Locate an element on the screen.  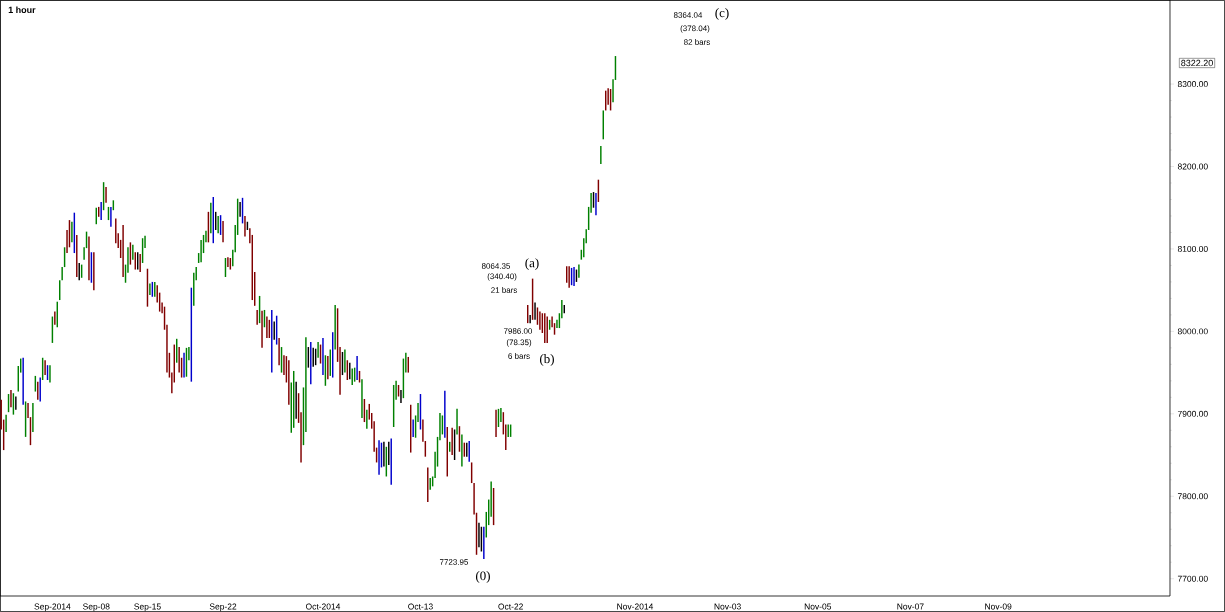
y-tick-label: 8100.00 is located at coordinates (1192, 248).